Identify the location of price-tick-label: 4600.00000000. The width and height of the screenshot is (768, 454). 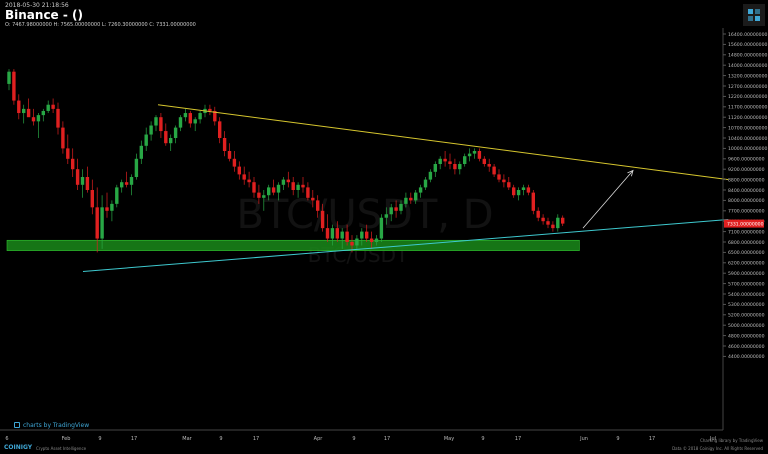
(746, 347).